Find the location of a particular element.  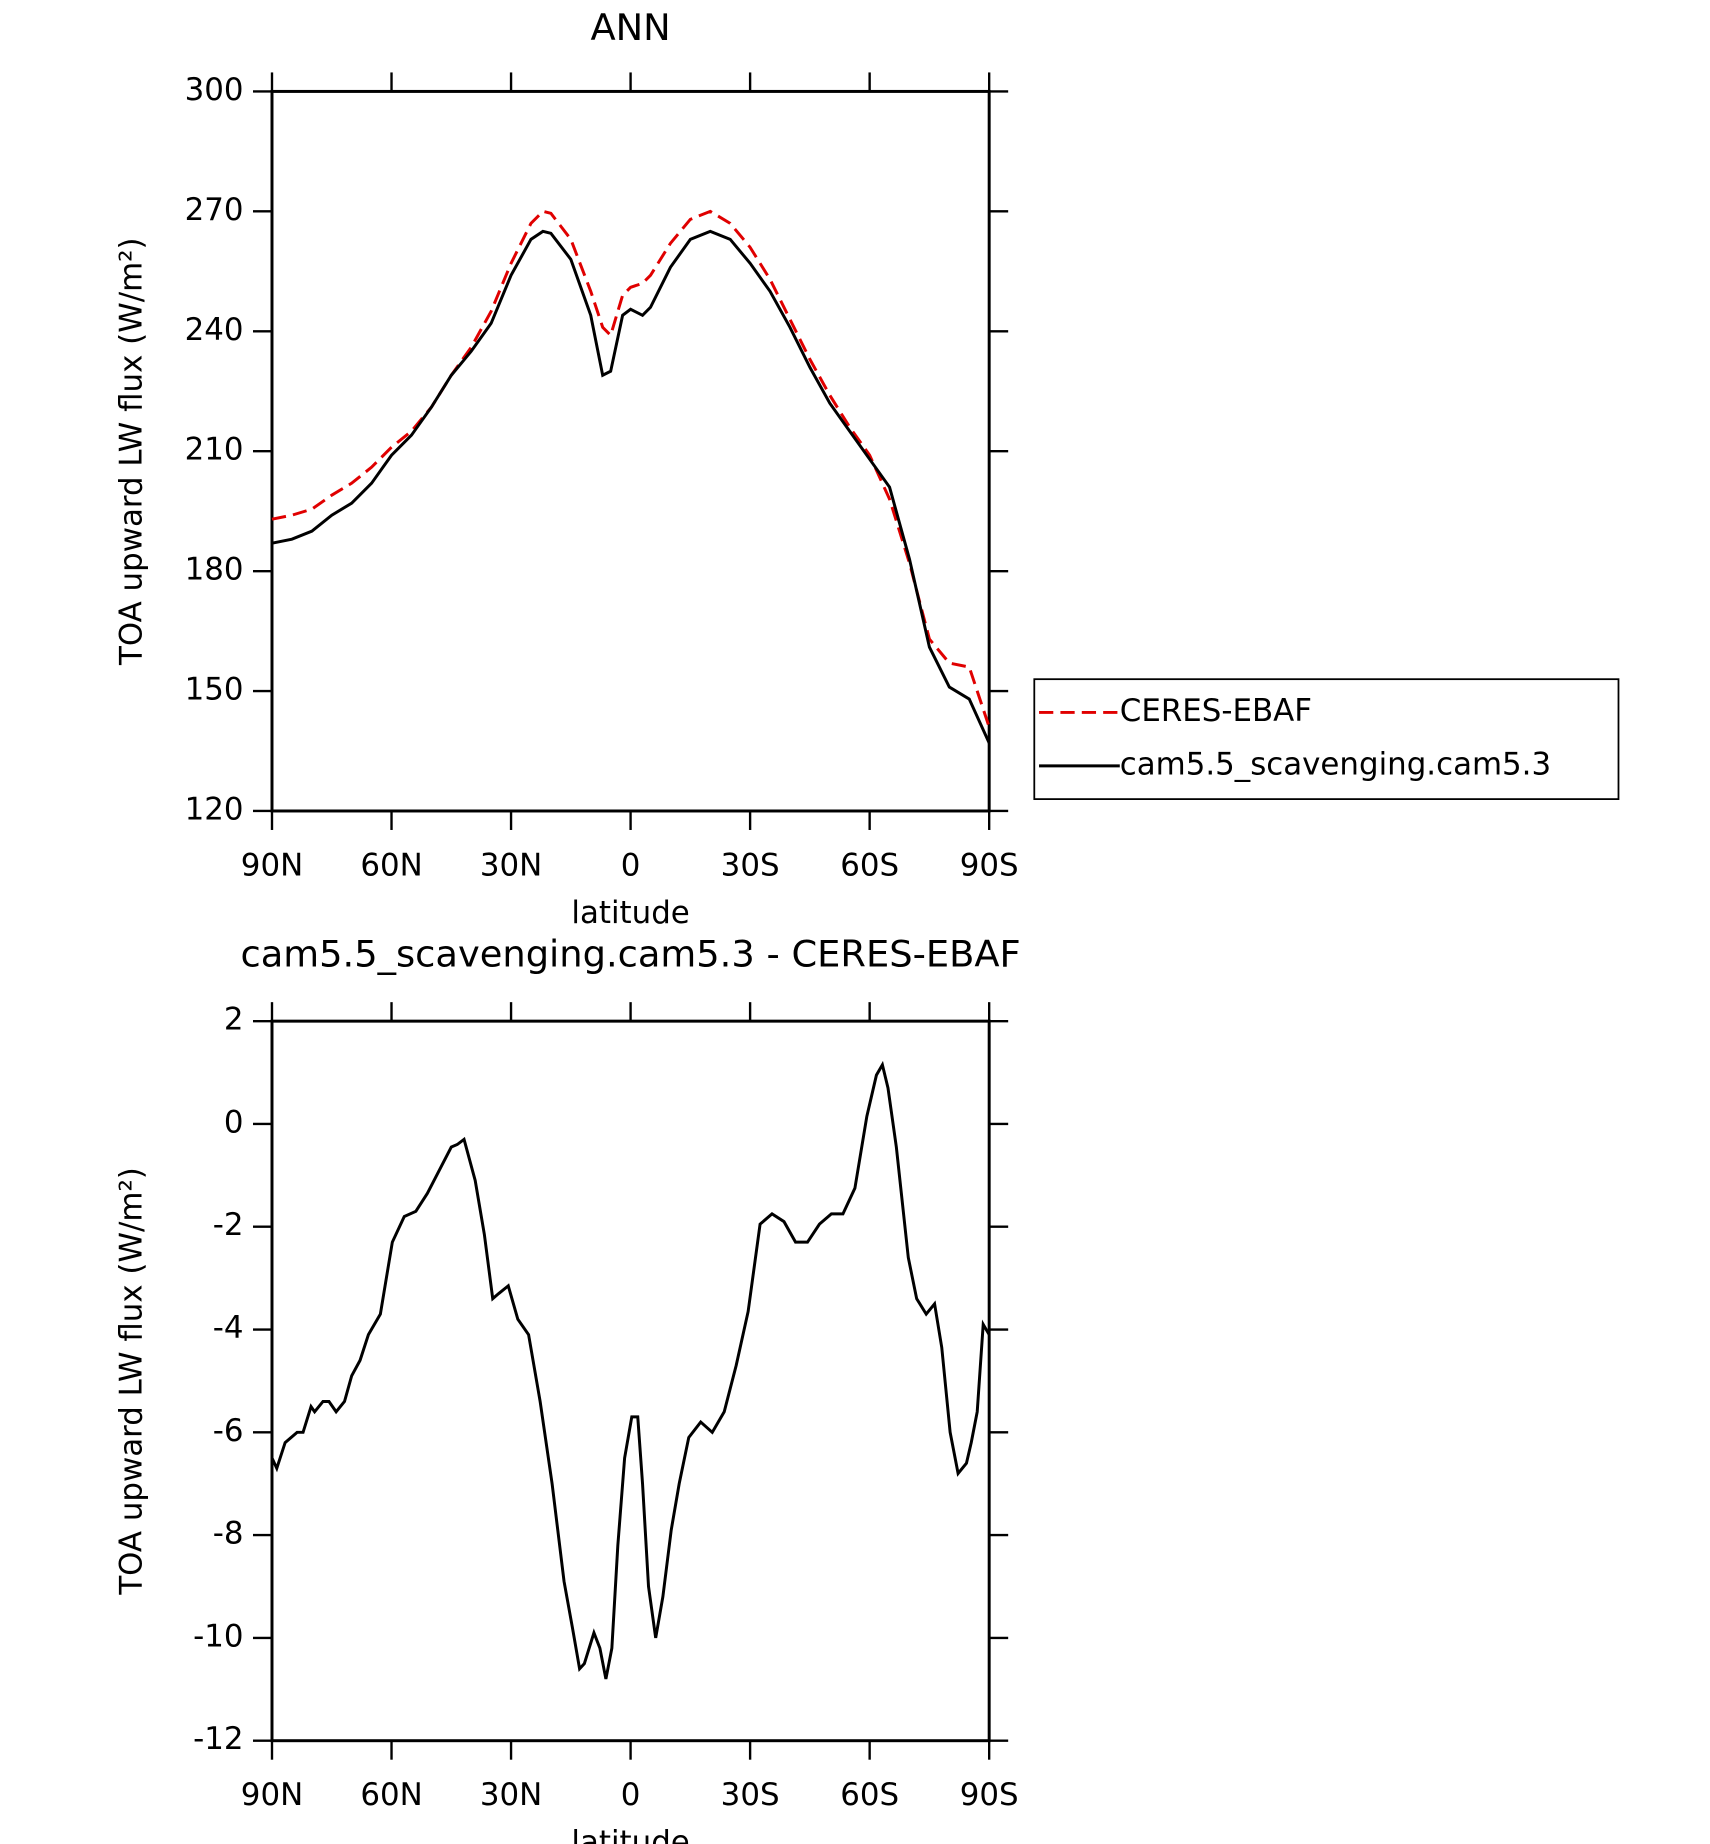

y-tick-label: -6 is located at coordinates (228, 1431).